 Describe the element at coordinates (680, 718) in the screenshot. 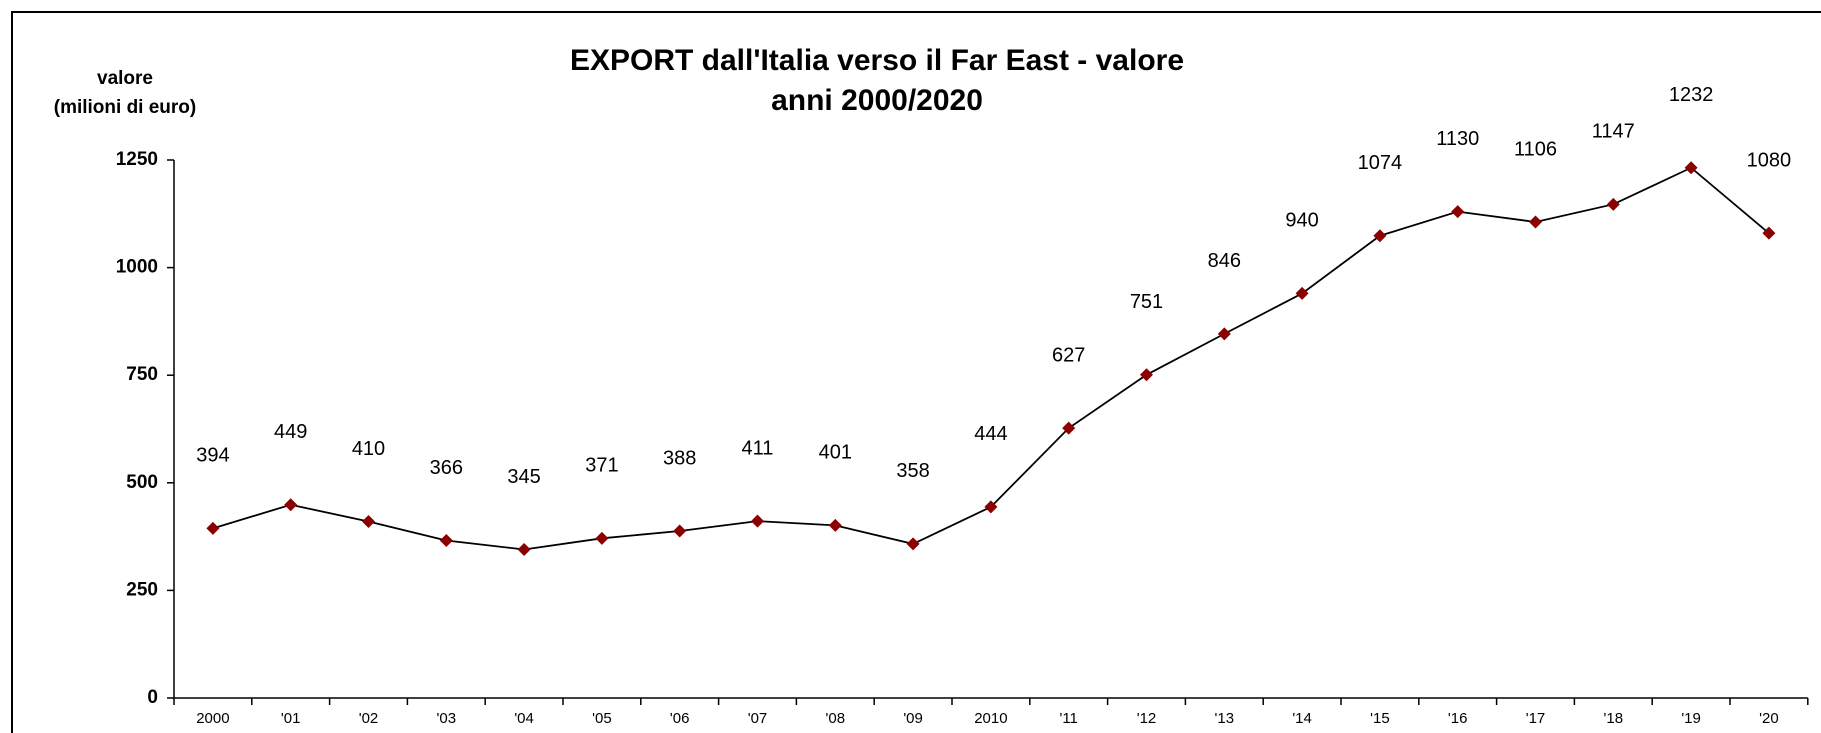

I see `x-tick-label: '06` at that location.